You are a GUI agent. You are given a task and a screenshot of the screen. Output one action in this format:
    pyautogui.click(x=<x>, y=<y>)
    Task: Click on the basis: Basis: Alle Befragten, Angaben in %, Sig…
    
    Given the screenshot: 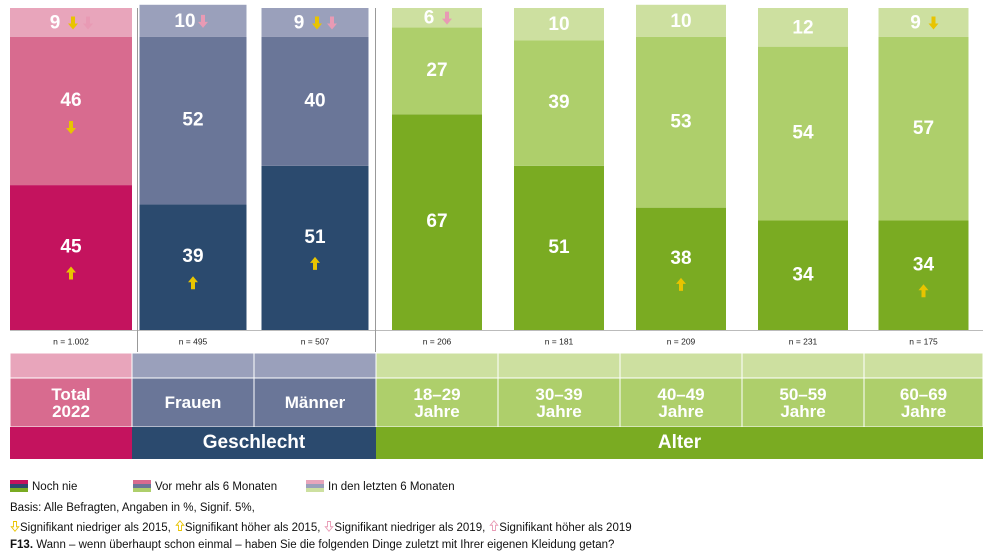 What is the action you would take?
    pyautogui.click(x=132, y=508)
    